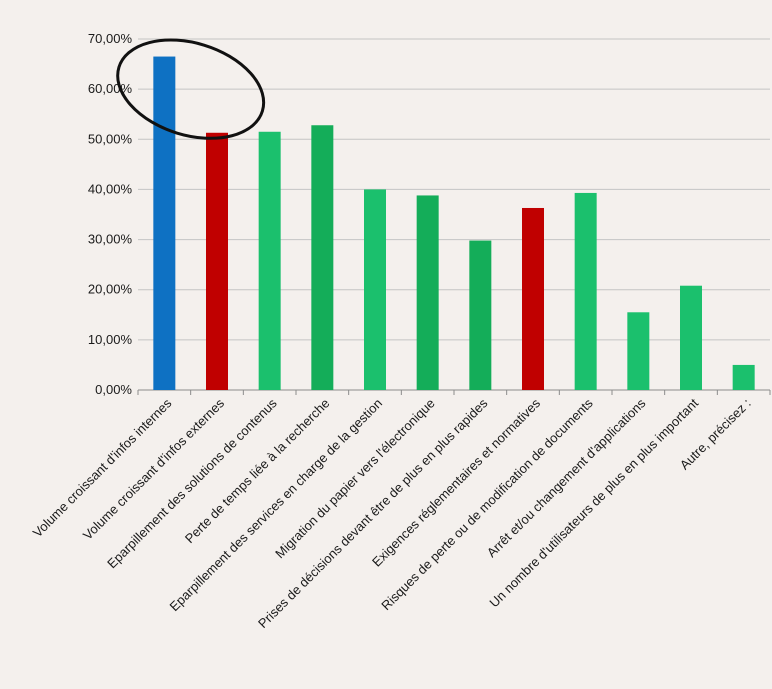 This screenshot has width=772, height=689. I want to click on annotations, so click(191, 89).